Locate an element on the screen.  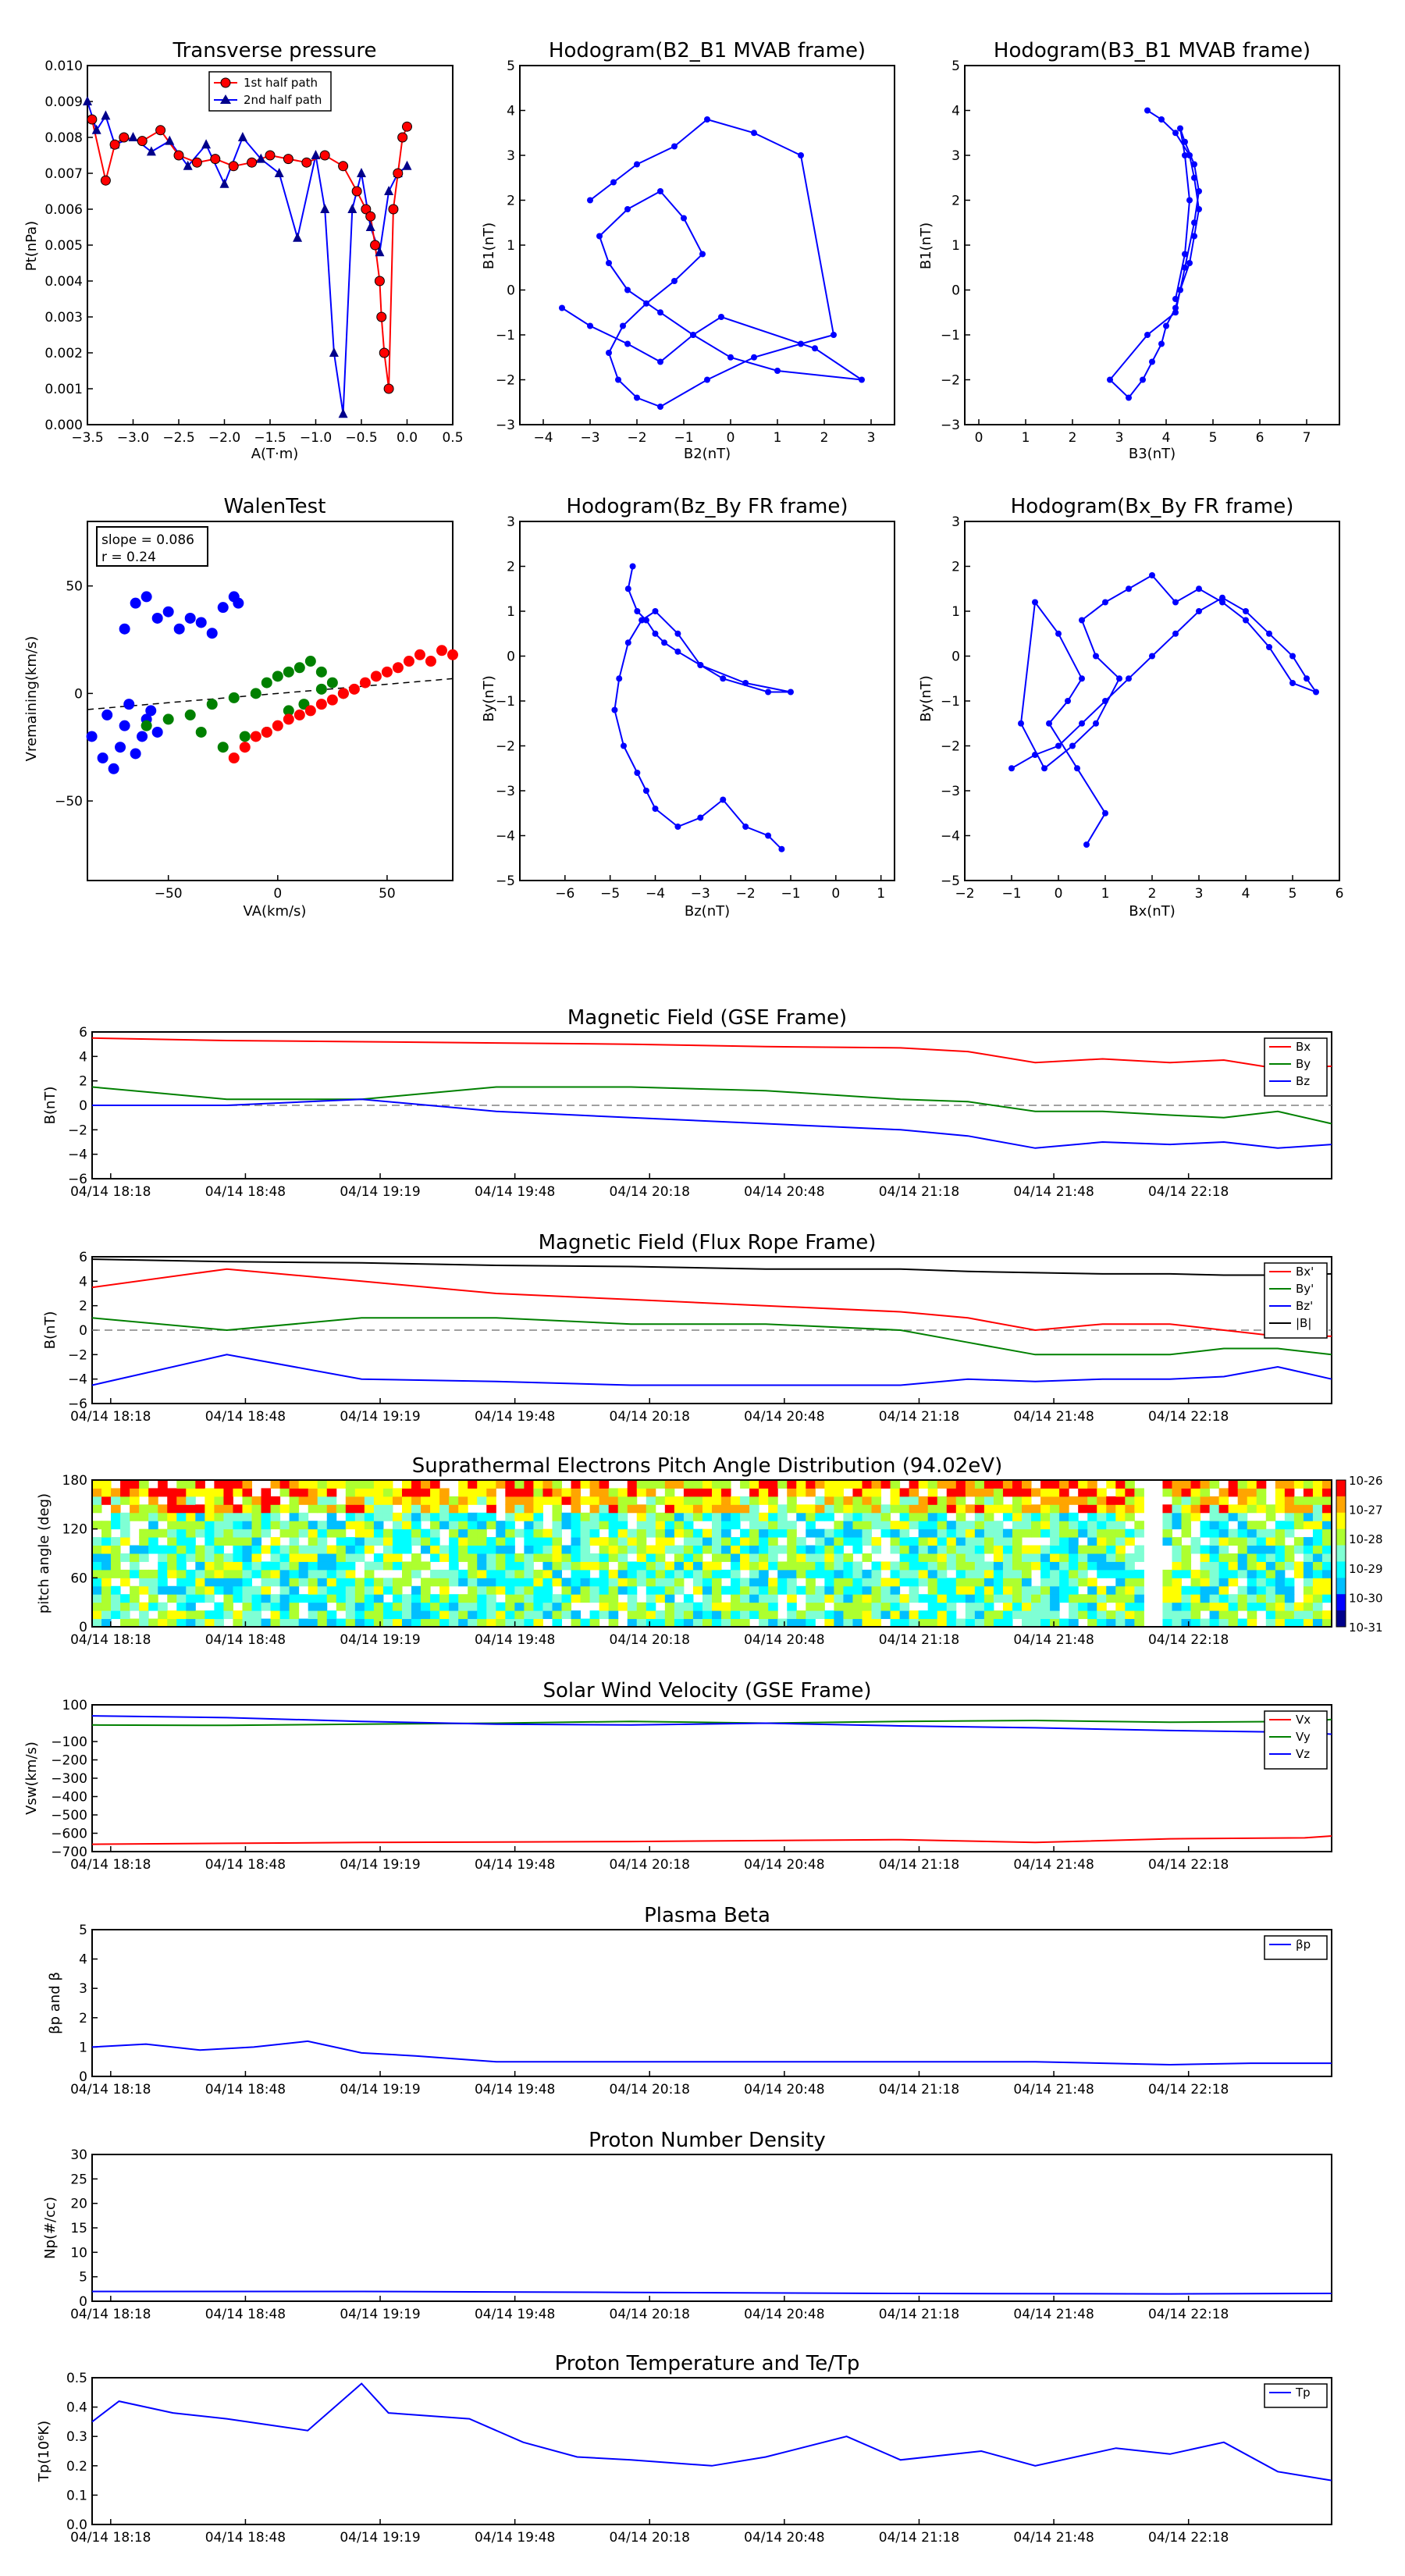
walen-xtick-label: 0 is located at coordinates (277, 894).